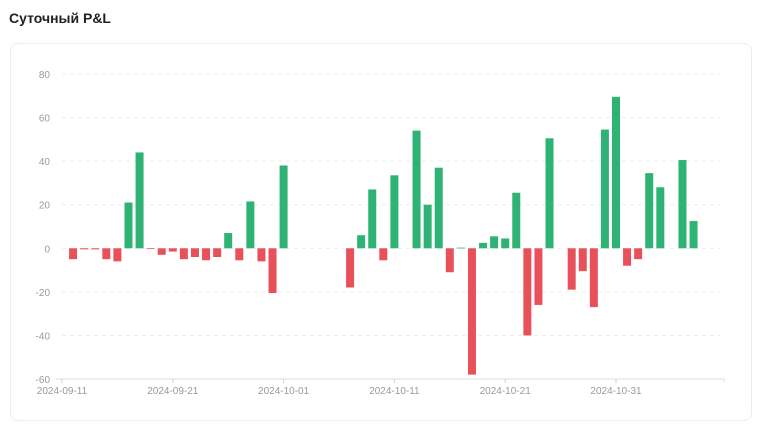  Describe the element at coordinates (284, 391) in the screenshot. I see `x-tick-label: 2024-10-01` at that location.